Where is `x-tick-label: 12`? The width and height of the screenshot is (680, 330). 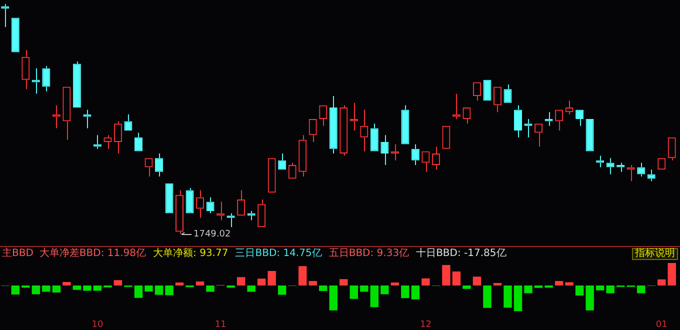
x-tick-label: 12 is located at coordinates (426, 325).